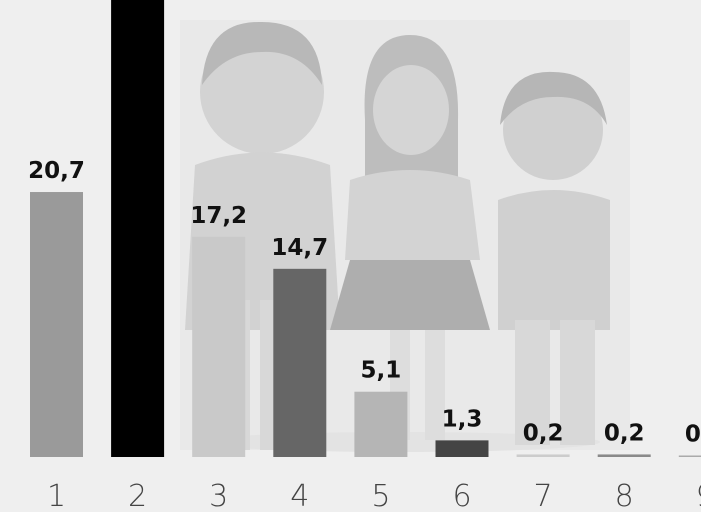 The width and height of the screenshot is (701, 512). I want to click on value-label: 17,2, so click(218, 216).